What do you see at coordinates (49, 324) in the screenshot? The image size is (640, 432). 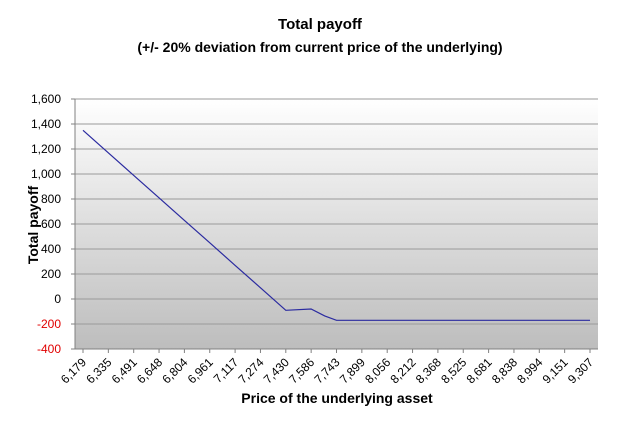 I see `y-tick-label: -200` at bounding box center [49, 324].